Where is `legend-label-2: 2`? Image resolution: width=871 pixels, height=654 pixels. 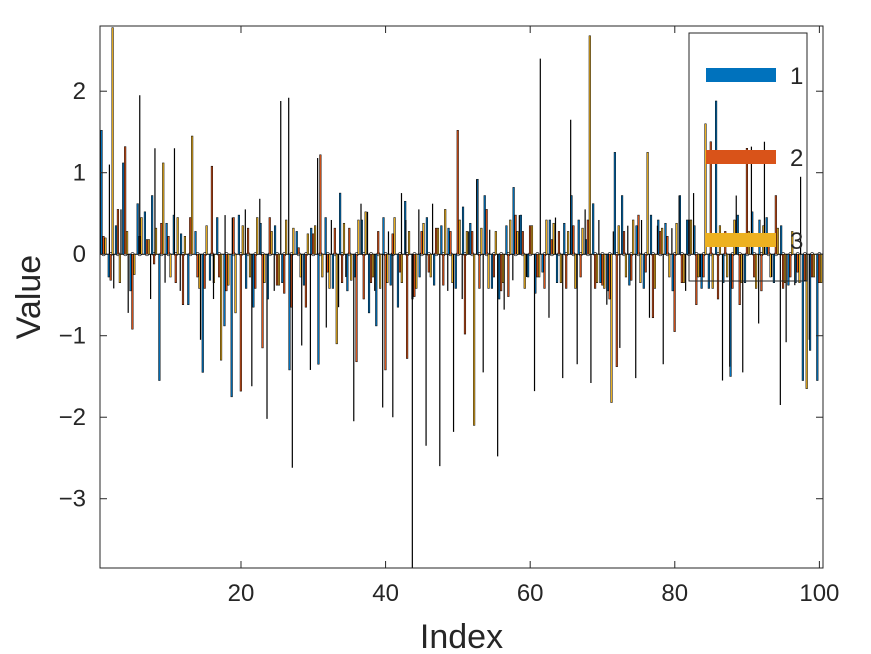
legend-label-2: 2 is located at coordinates (796, 158).